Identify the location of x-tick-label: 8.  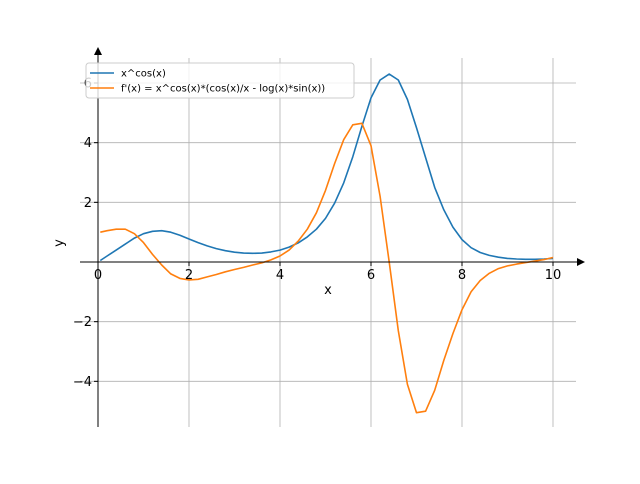
(462, 275).